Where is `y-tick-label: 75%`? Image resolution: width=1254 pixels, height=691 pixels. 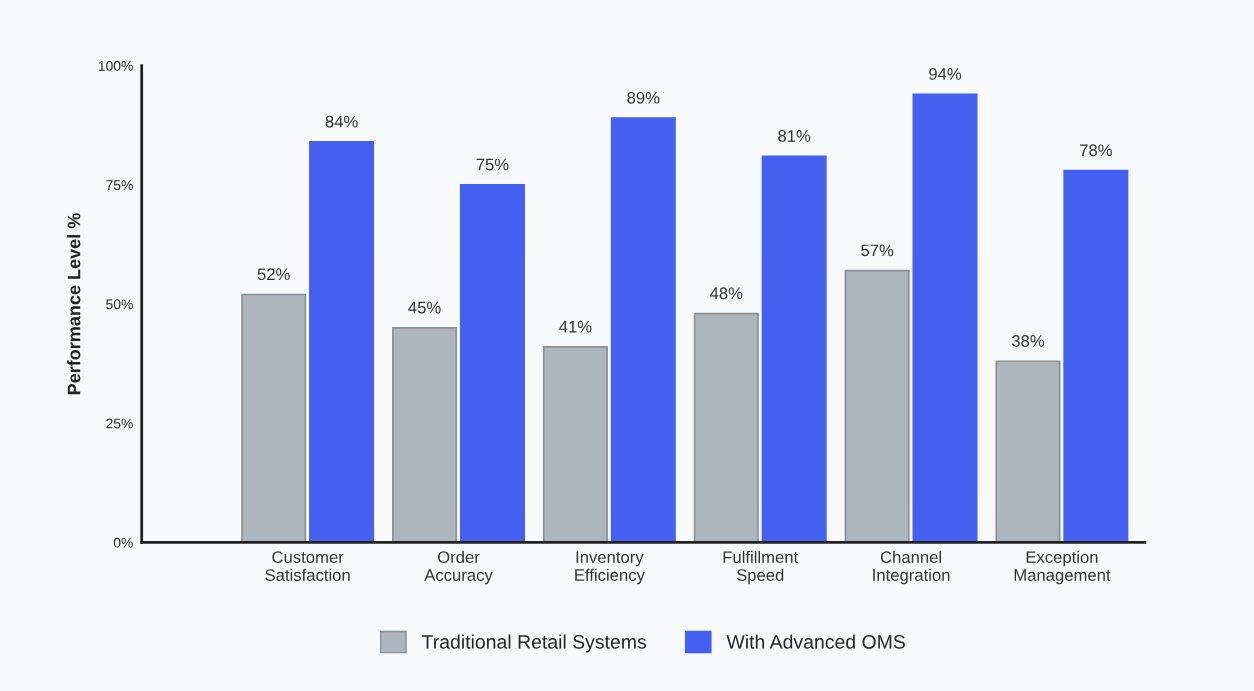
y-tick-label: 75% is located at coordinates (119, 185).